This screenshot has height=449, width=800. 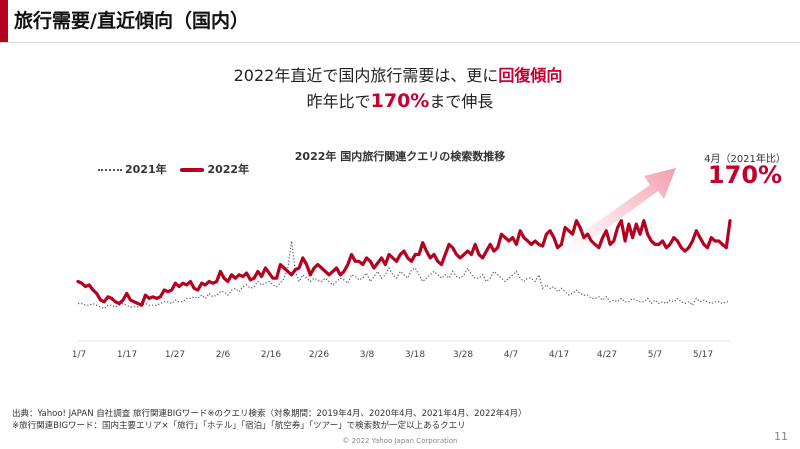 I want to click on x-tick-label: 4/7, so click(x=511, y=355).